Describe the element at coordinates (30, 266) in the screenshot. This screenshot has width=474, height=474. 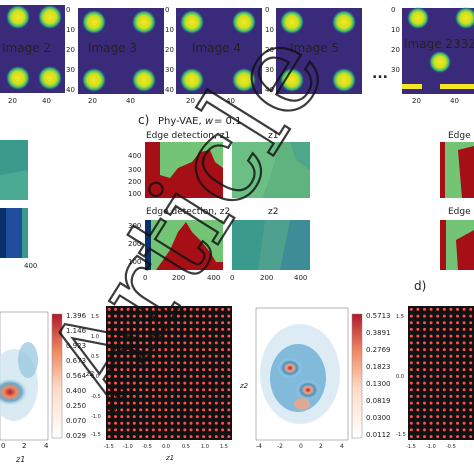
I see `left-strip-x-tick: 400` at that location.